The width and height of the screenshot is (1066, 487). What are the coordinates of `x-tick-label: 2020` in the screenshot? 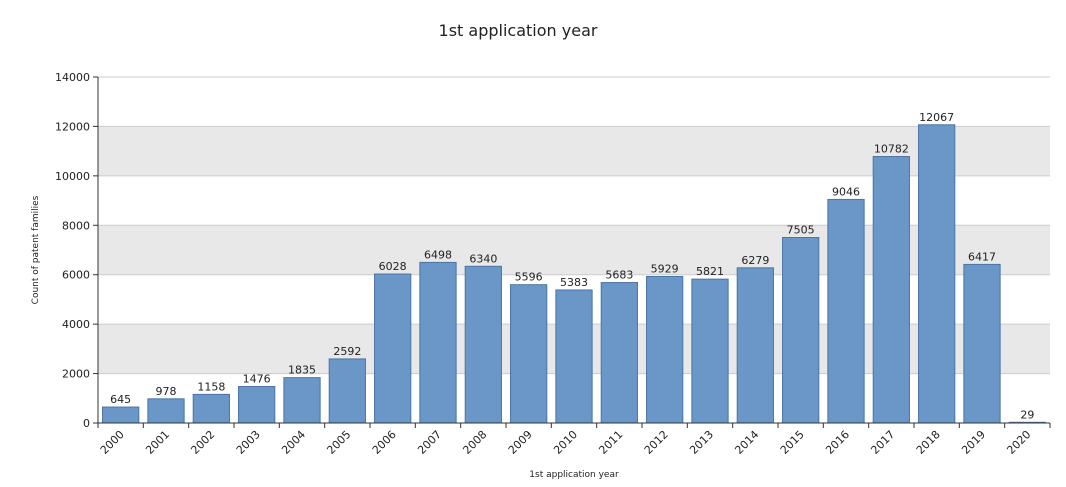 It's located at (1018, 442).